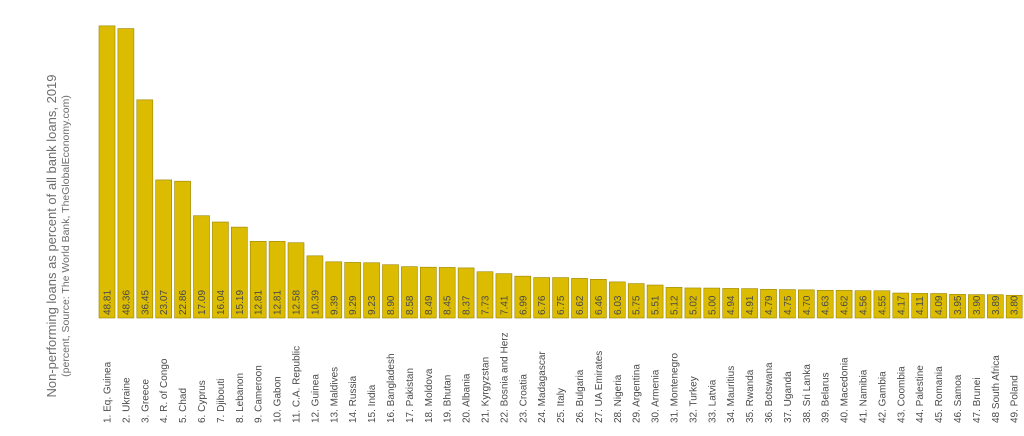 The height and width of the screenshot is (436, 1024). I want to click on bar-value-label: 5.12, so click(675, 305).